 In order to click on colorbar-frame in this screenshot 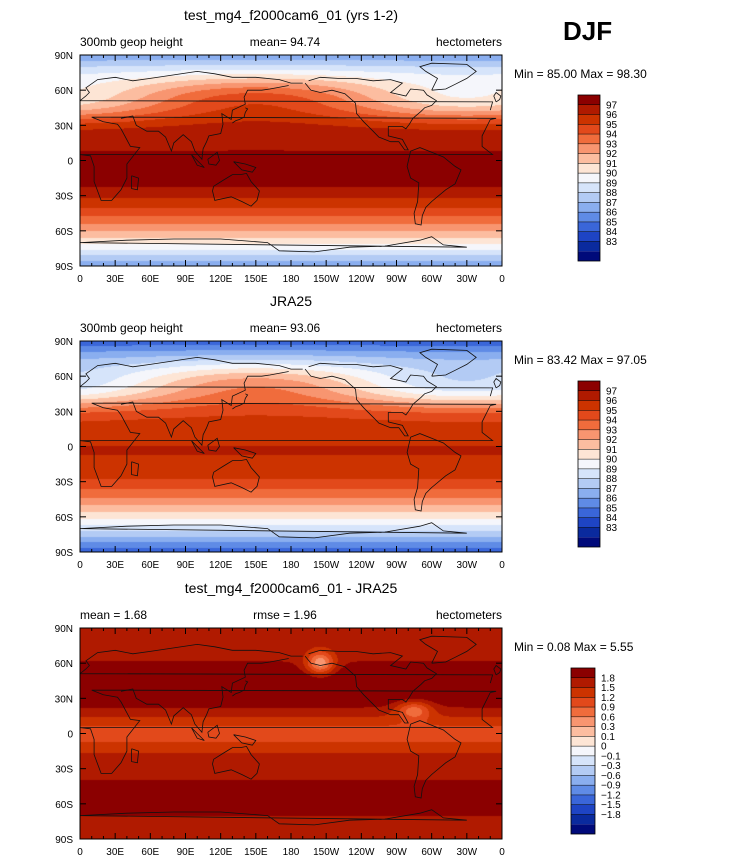, I will do `click(589, 178)`.